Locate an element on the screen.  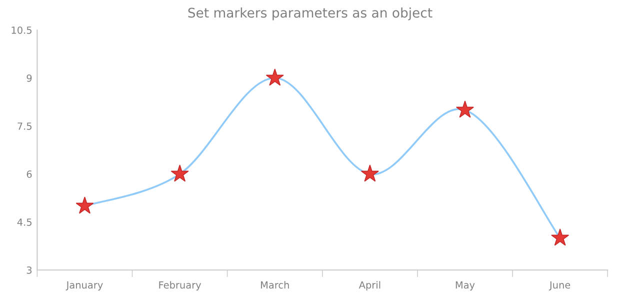
x-tick-label: April is located at coordinates (369, 286).